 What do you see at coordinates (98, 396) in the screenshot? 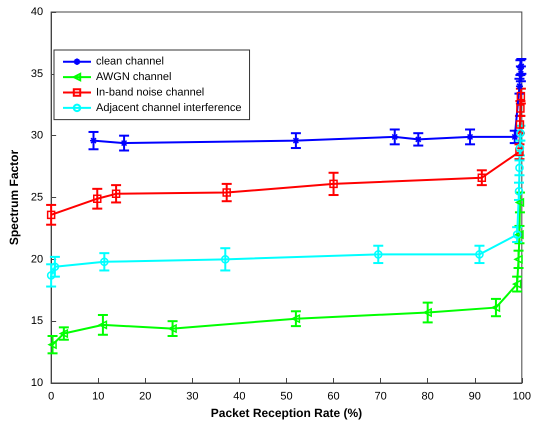
I see `x-tick-label: 10` at bounding box center [98, 396].